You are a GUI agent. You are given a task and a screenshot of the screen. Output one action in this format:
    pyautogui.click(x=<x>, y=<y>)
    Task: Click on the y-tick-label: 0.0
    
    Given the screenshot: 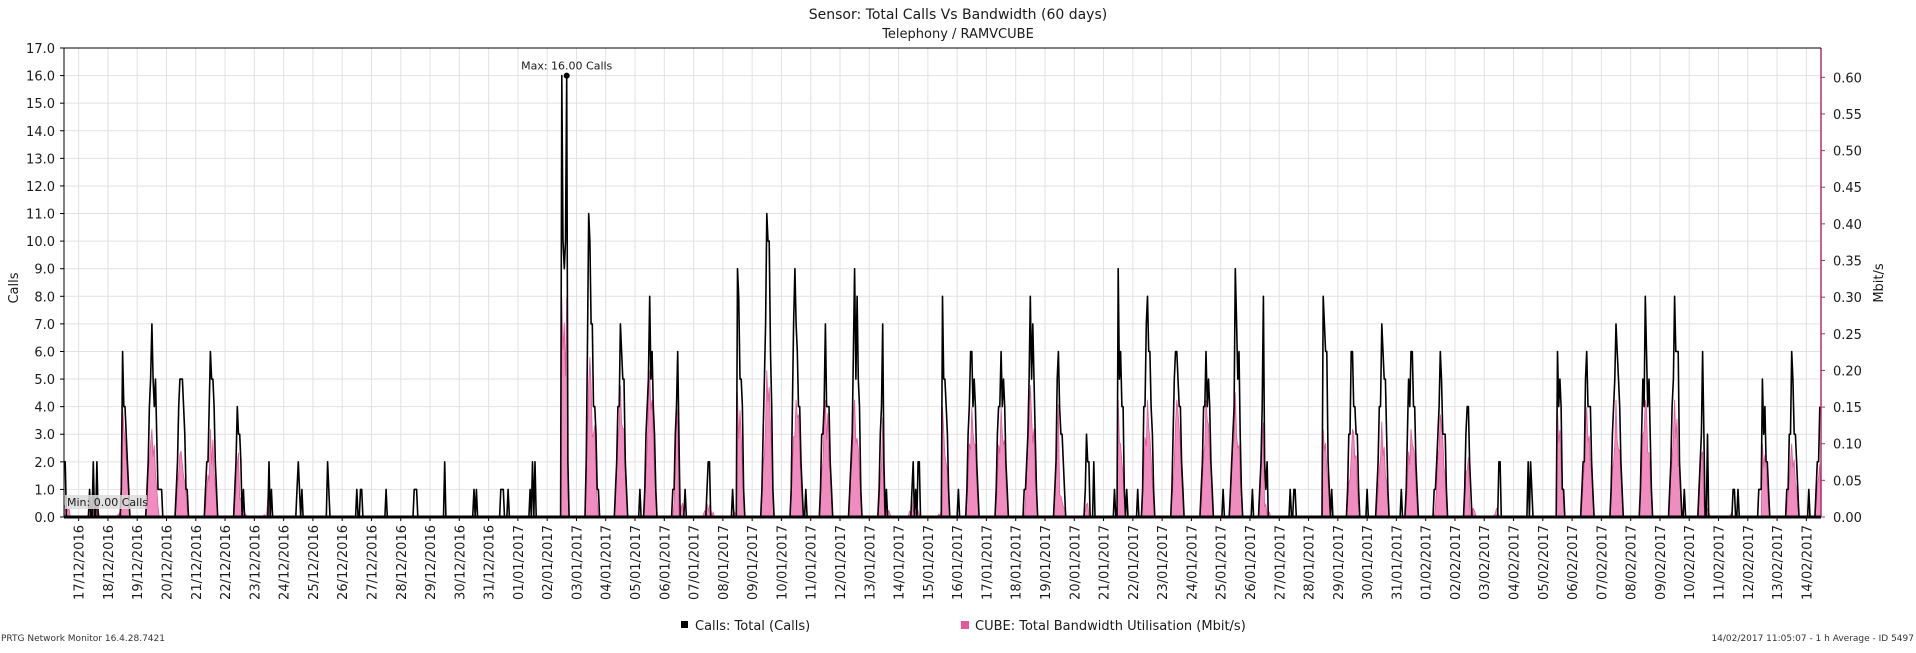 What is the action you would take?
    pyautogui.click(x=44, y=518)
    